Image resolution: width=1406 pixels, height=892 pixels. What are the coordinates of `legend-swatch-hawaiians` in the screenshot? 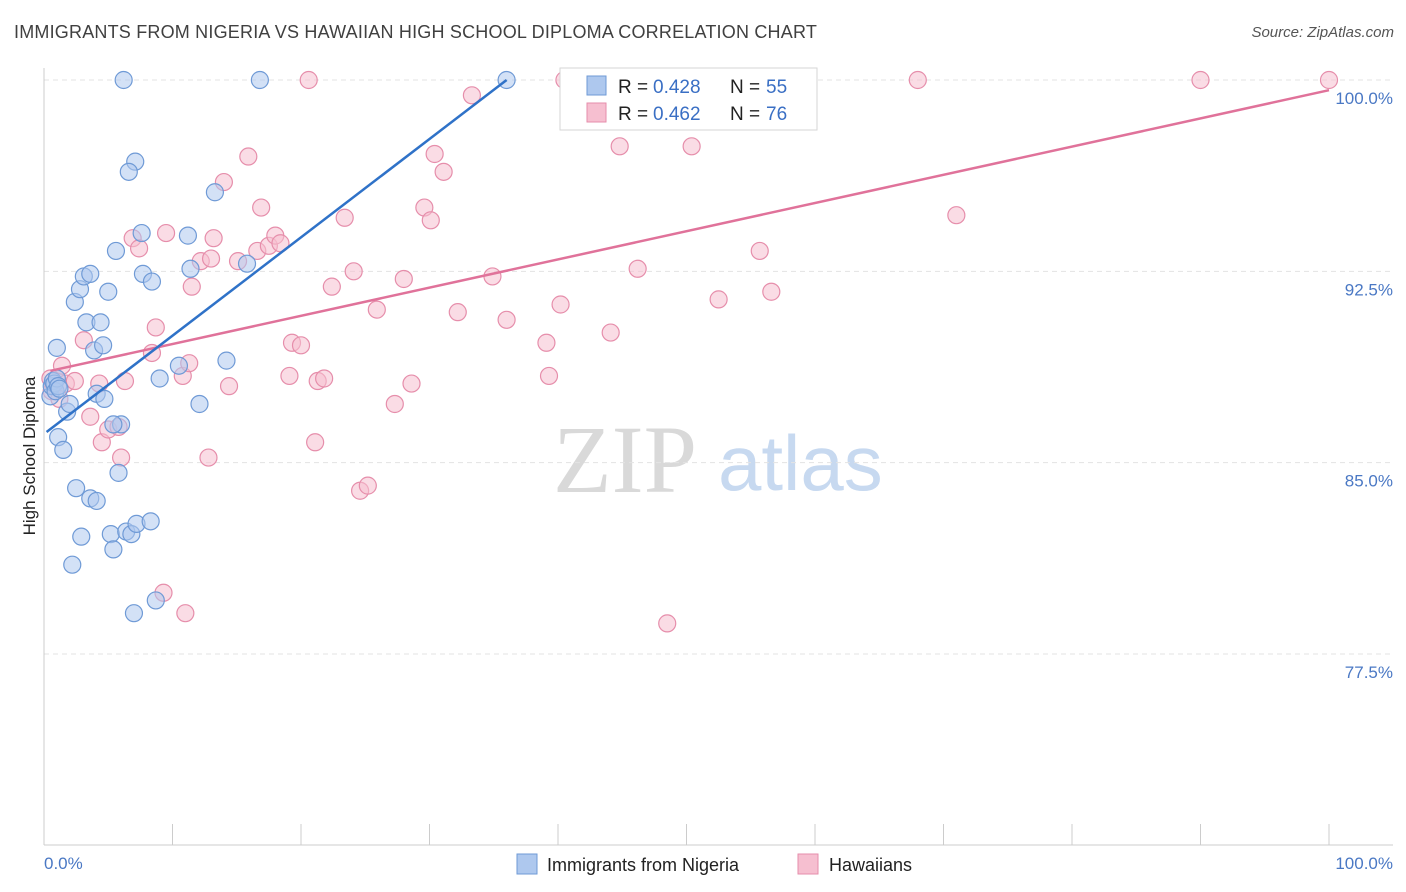 It's located at (596, 112).